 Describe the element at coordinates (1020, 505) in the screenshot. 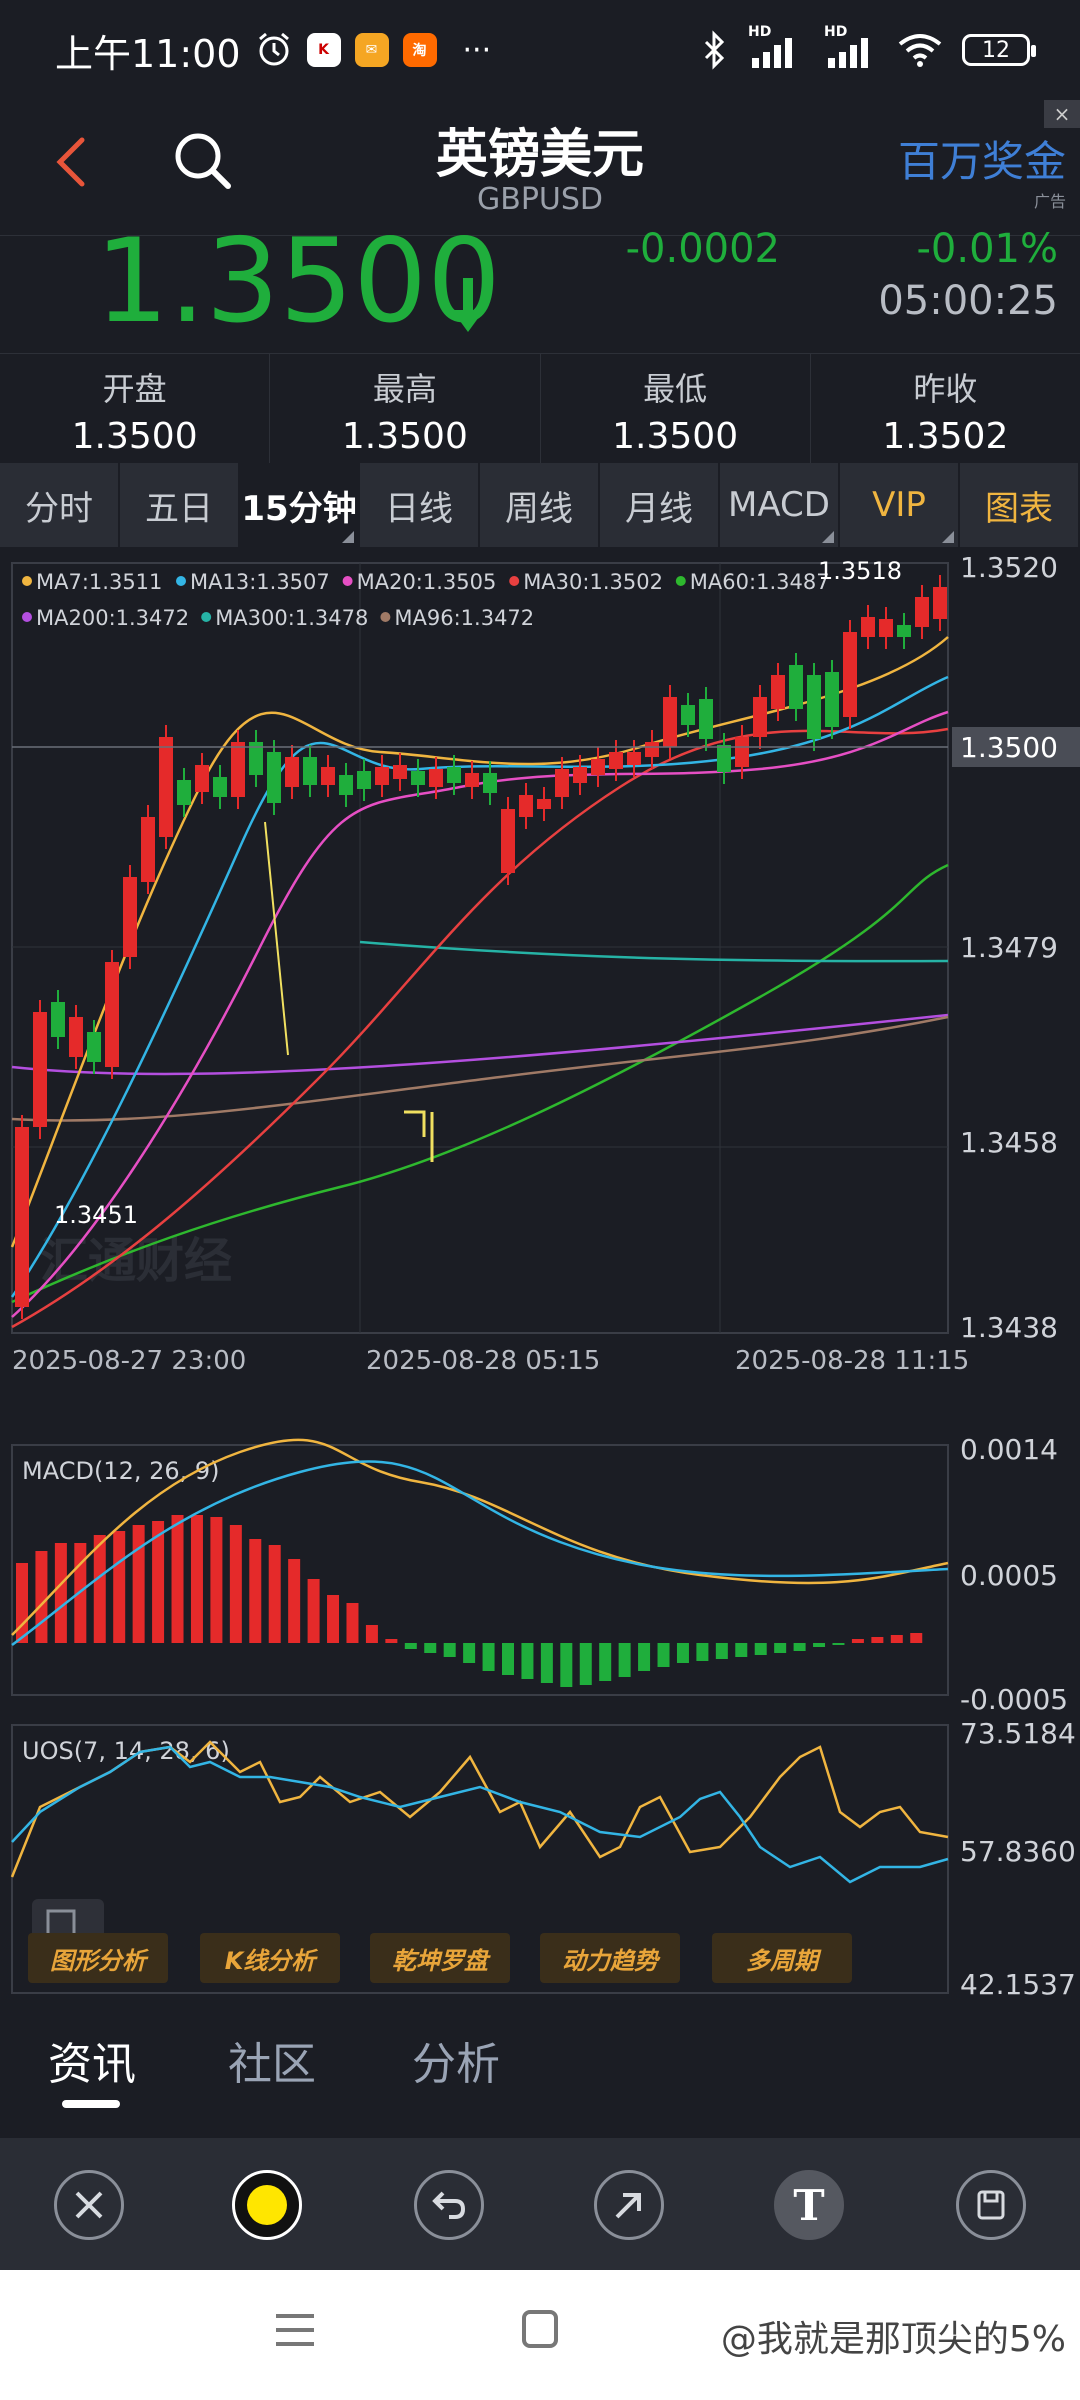

I see `tab-chart-settings: 图表` at that location.